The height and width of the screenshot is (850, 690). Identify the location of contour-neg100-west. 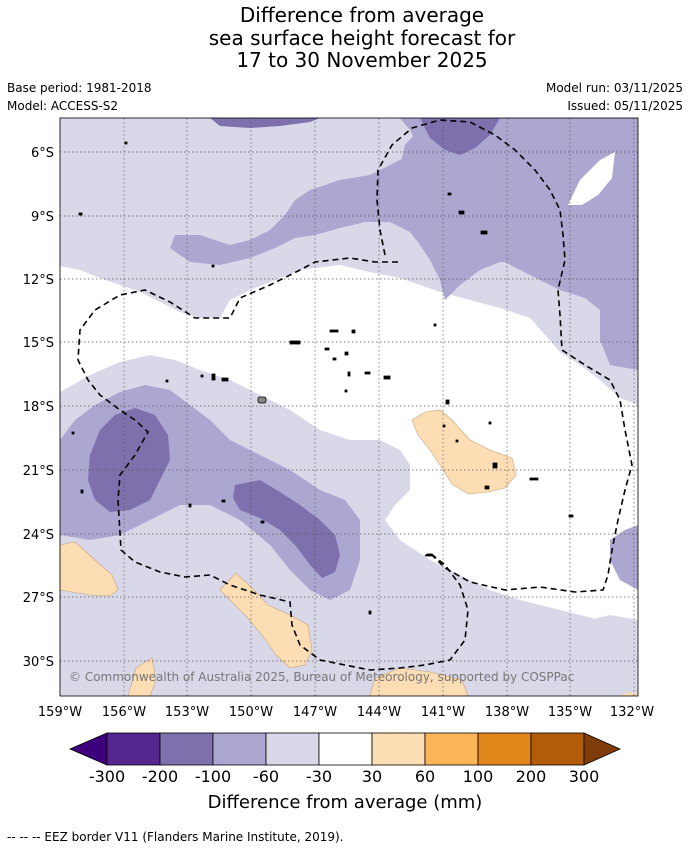
(129, 460).